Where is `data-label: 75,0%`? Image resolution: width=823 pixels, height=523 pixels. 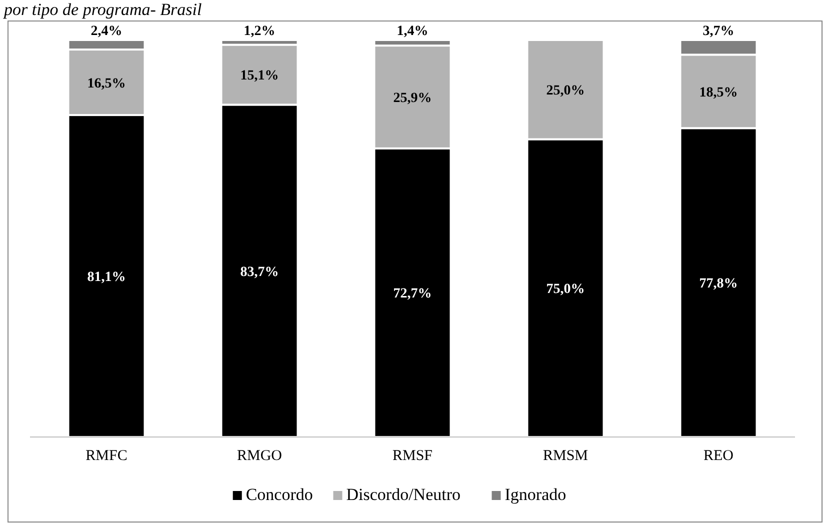 data-label: 75,0% is located at coordinates (565, 290).